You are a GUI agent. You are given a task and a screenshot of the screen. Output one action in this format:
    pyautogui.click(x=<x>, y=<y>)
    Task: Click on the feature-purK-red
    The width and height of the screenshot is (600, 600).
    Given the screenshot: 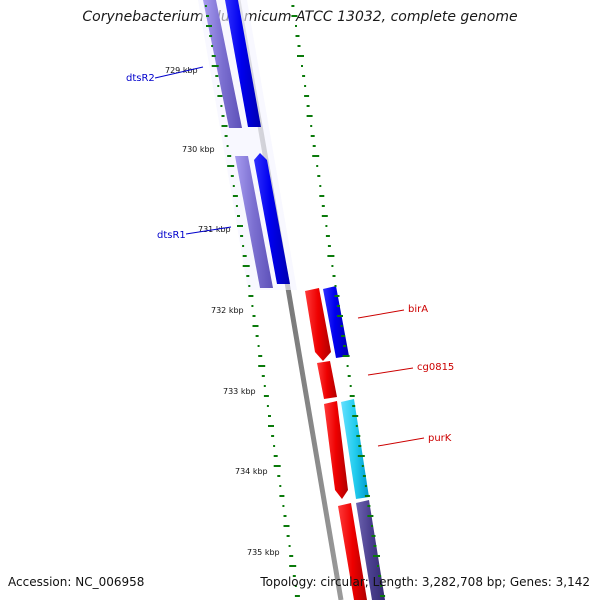 What is the action you would take?
    pyautogui.click(x=336, y=450)
    